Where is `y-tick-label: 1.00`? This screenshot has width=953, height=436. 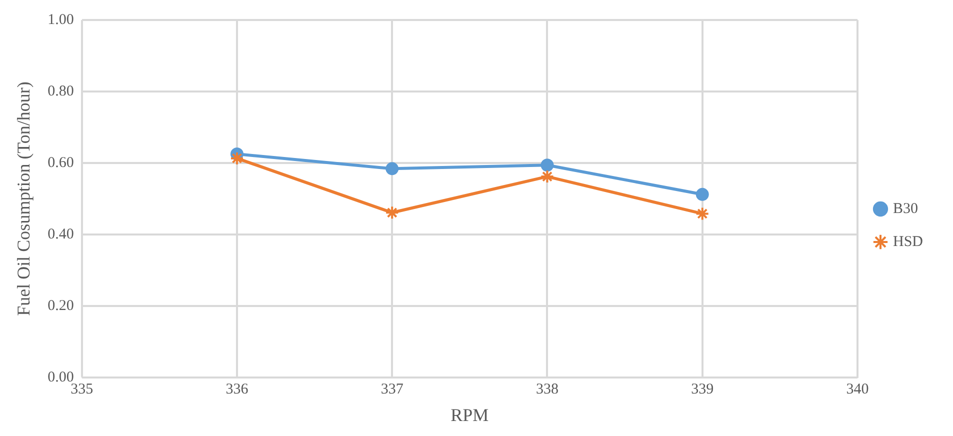
y-tick-label: 1.00 is located at coordinates (61, 20).